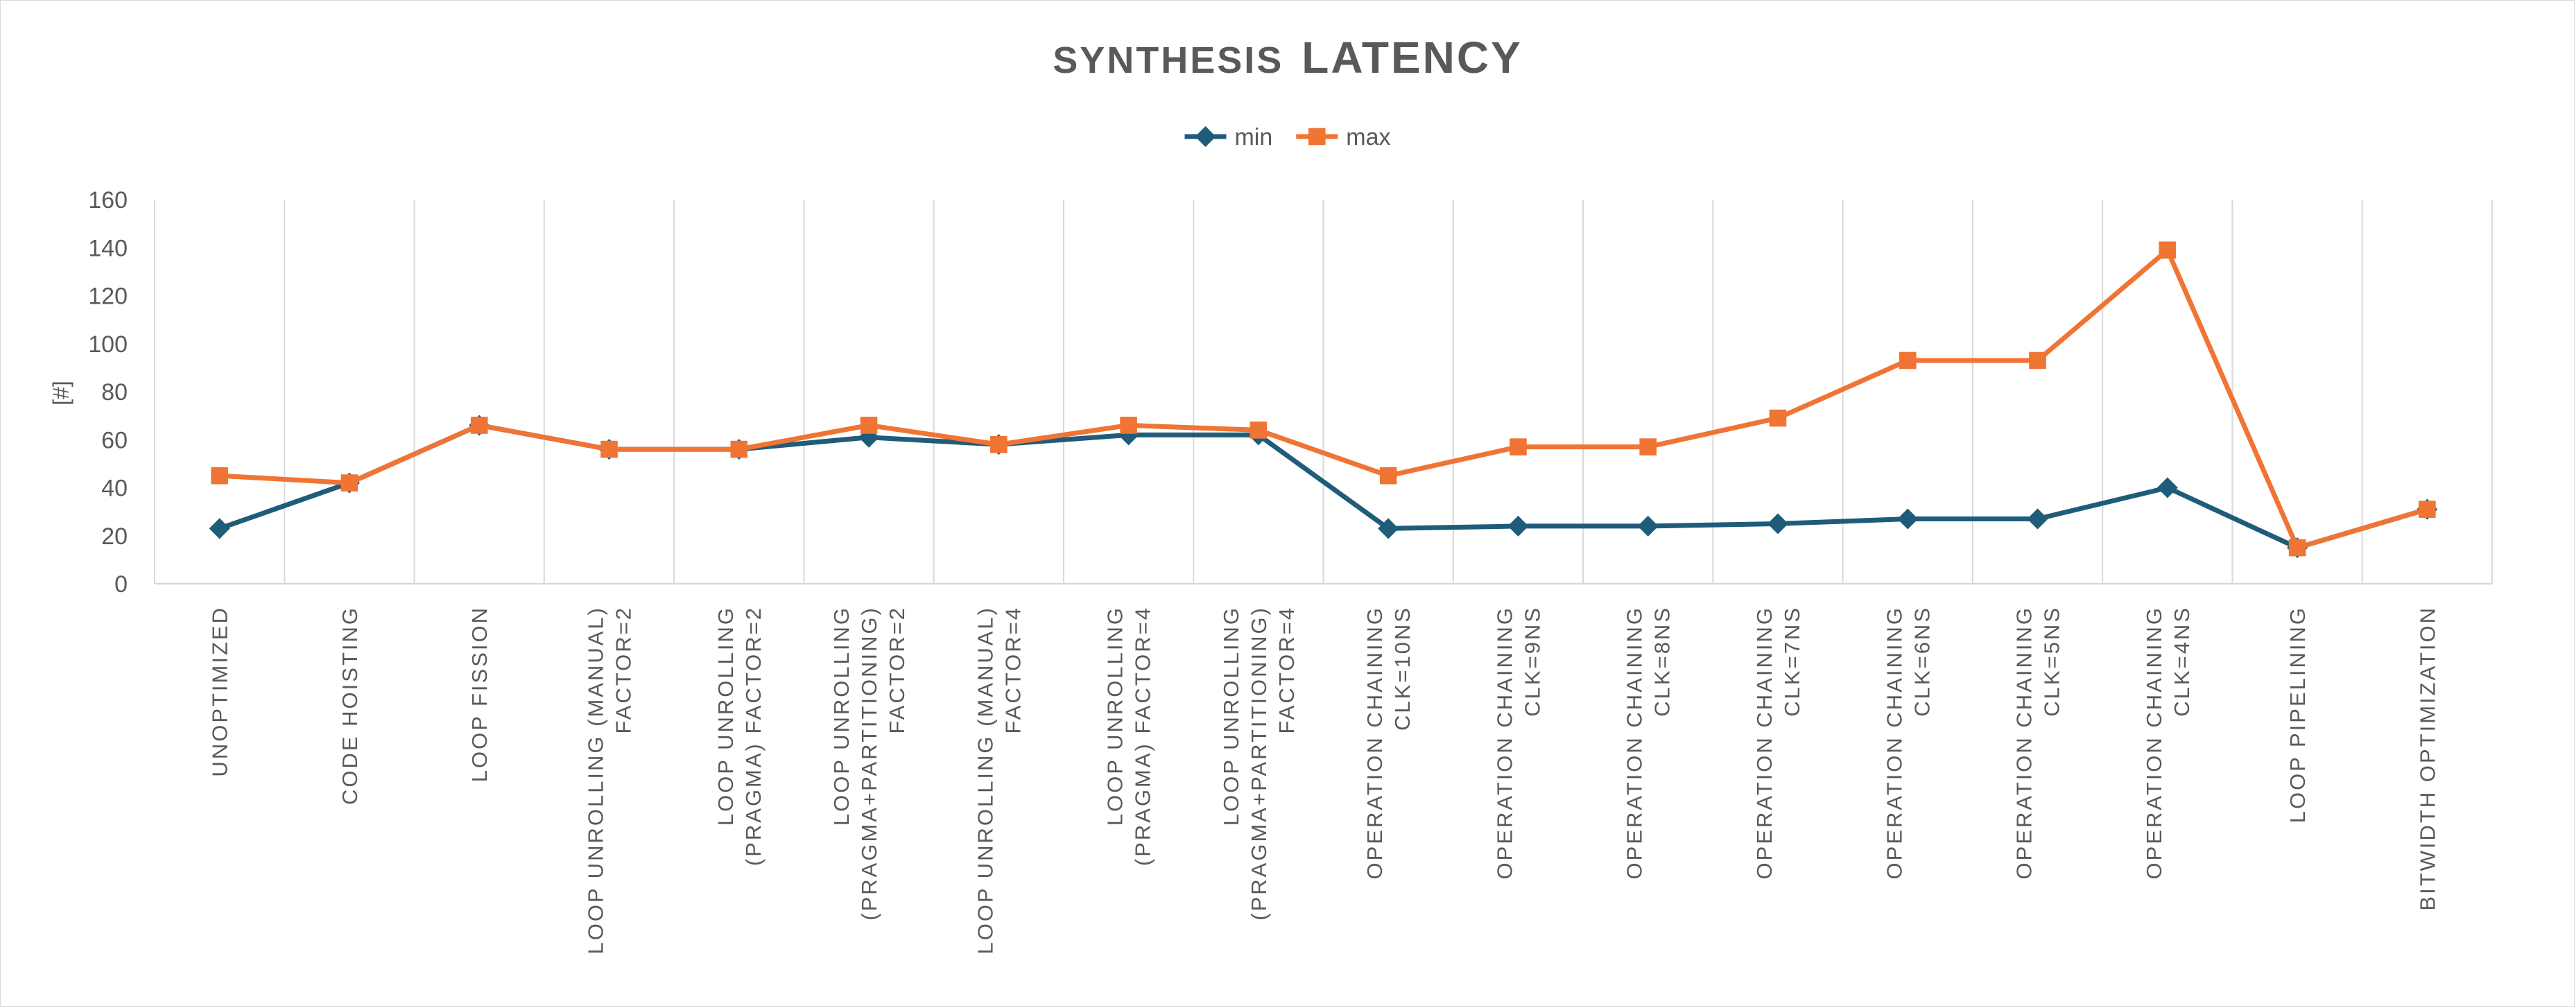 Image resolution: width=2576 pixels, height=1008 pixels. I want to click on x-tick-label-line: CLK=10NS, so click(1402, 668).